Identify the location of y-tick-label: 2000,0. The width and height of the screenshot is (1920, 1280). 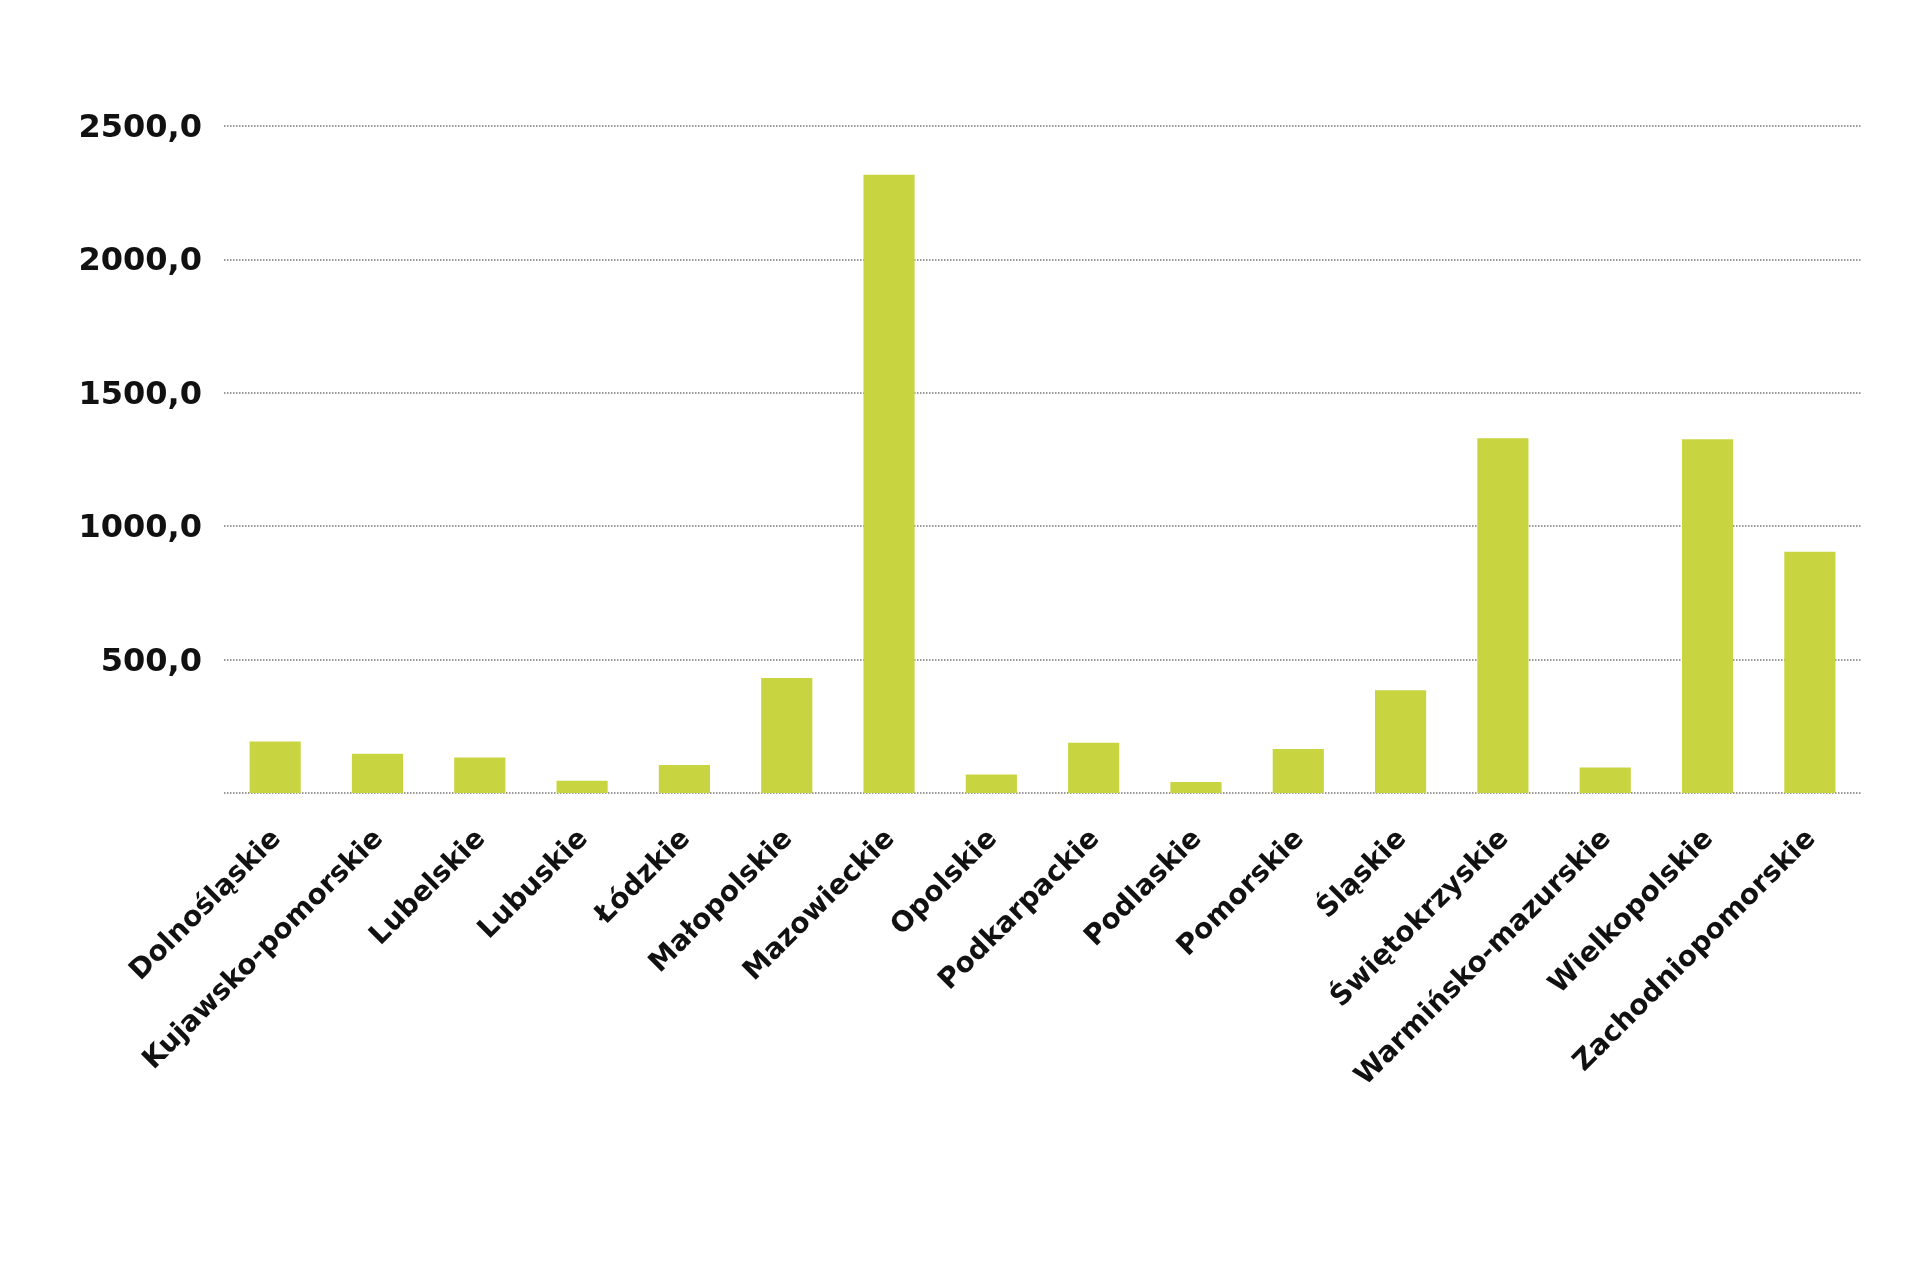
(140, 259).